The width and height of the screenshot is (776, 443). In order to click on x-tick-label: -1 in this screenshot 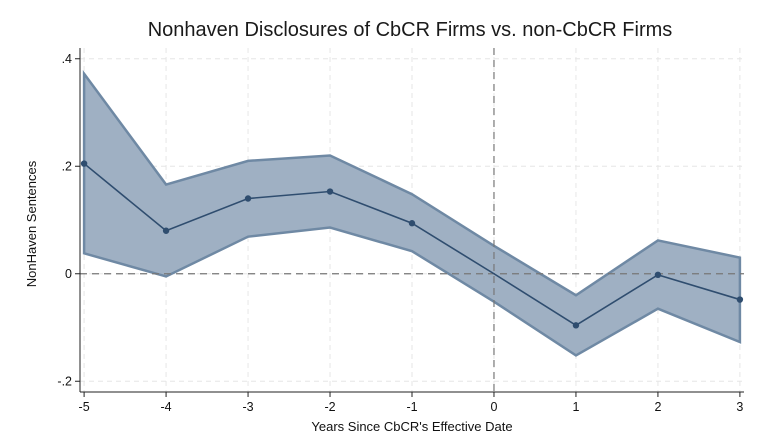, I will do `click(411, 407)`.